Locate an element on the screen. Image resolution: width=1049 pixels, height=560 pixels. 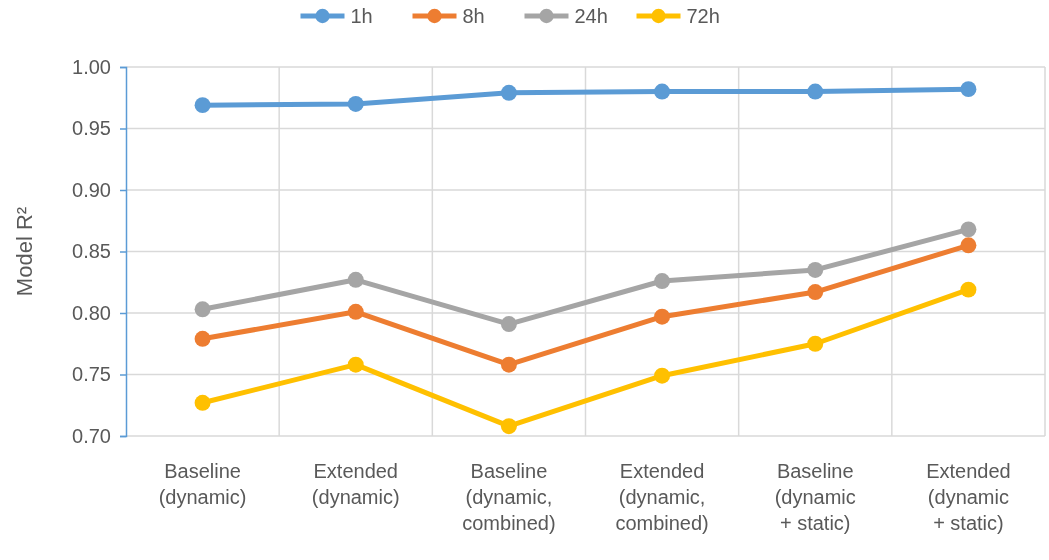
y-tick-label: 0.70 is located at coordinates (91, 435).